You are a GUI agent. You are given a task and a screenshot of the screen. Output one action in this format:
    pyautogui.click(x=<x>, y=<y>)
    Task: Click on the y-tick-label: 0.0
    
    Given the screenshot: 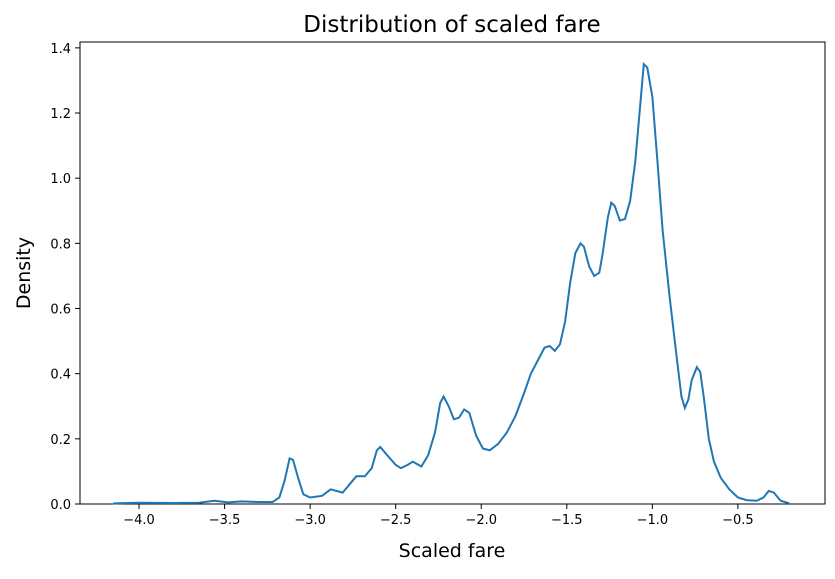 What is the action you would take?
    pyautogui.click(x=60, y=505)
    